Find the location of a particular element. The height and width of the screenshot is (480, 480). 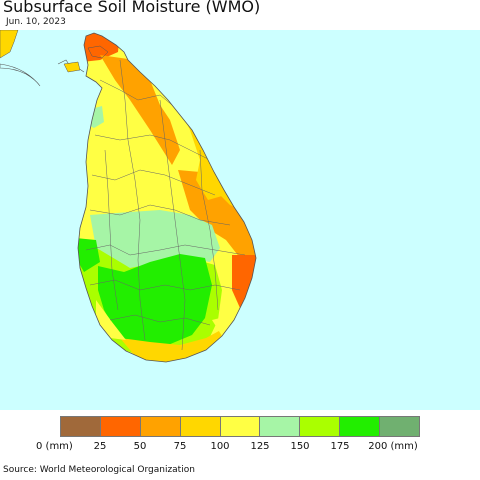

legend-tick-label: 25 is located at coordinates (100, 446).